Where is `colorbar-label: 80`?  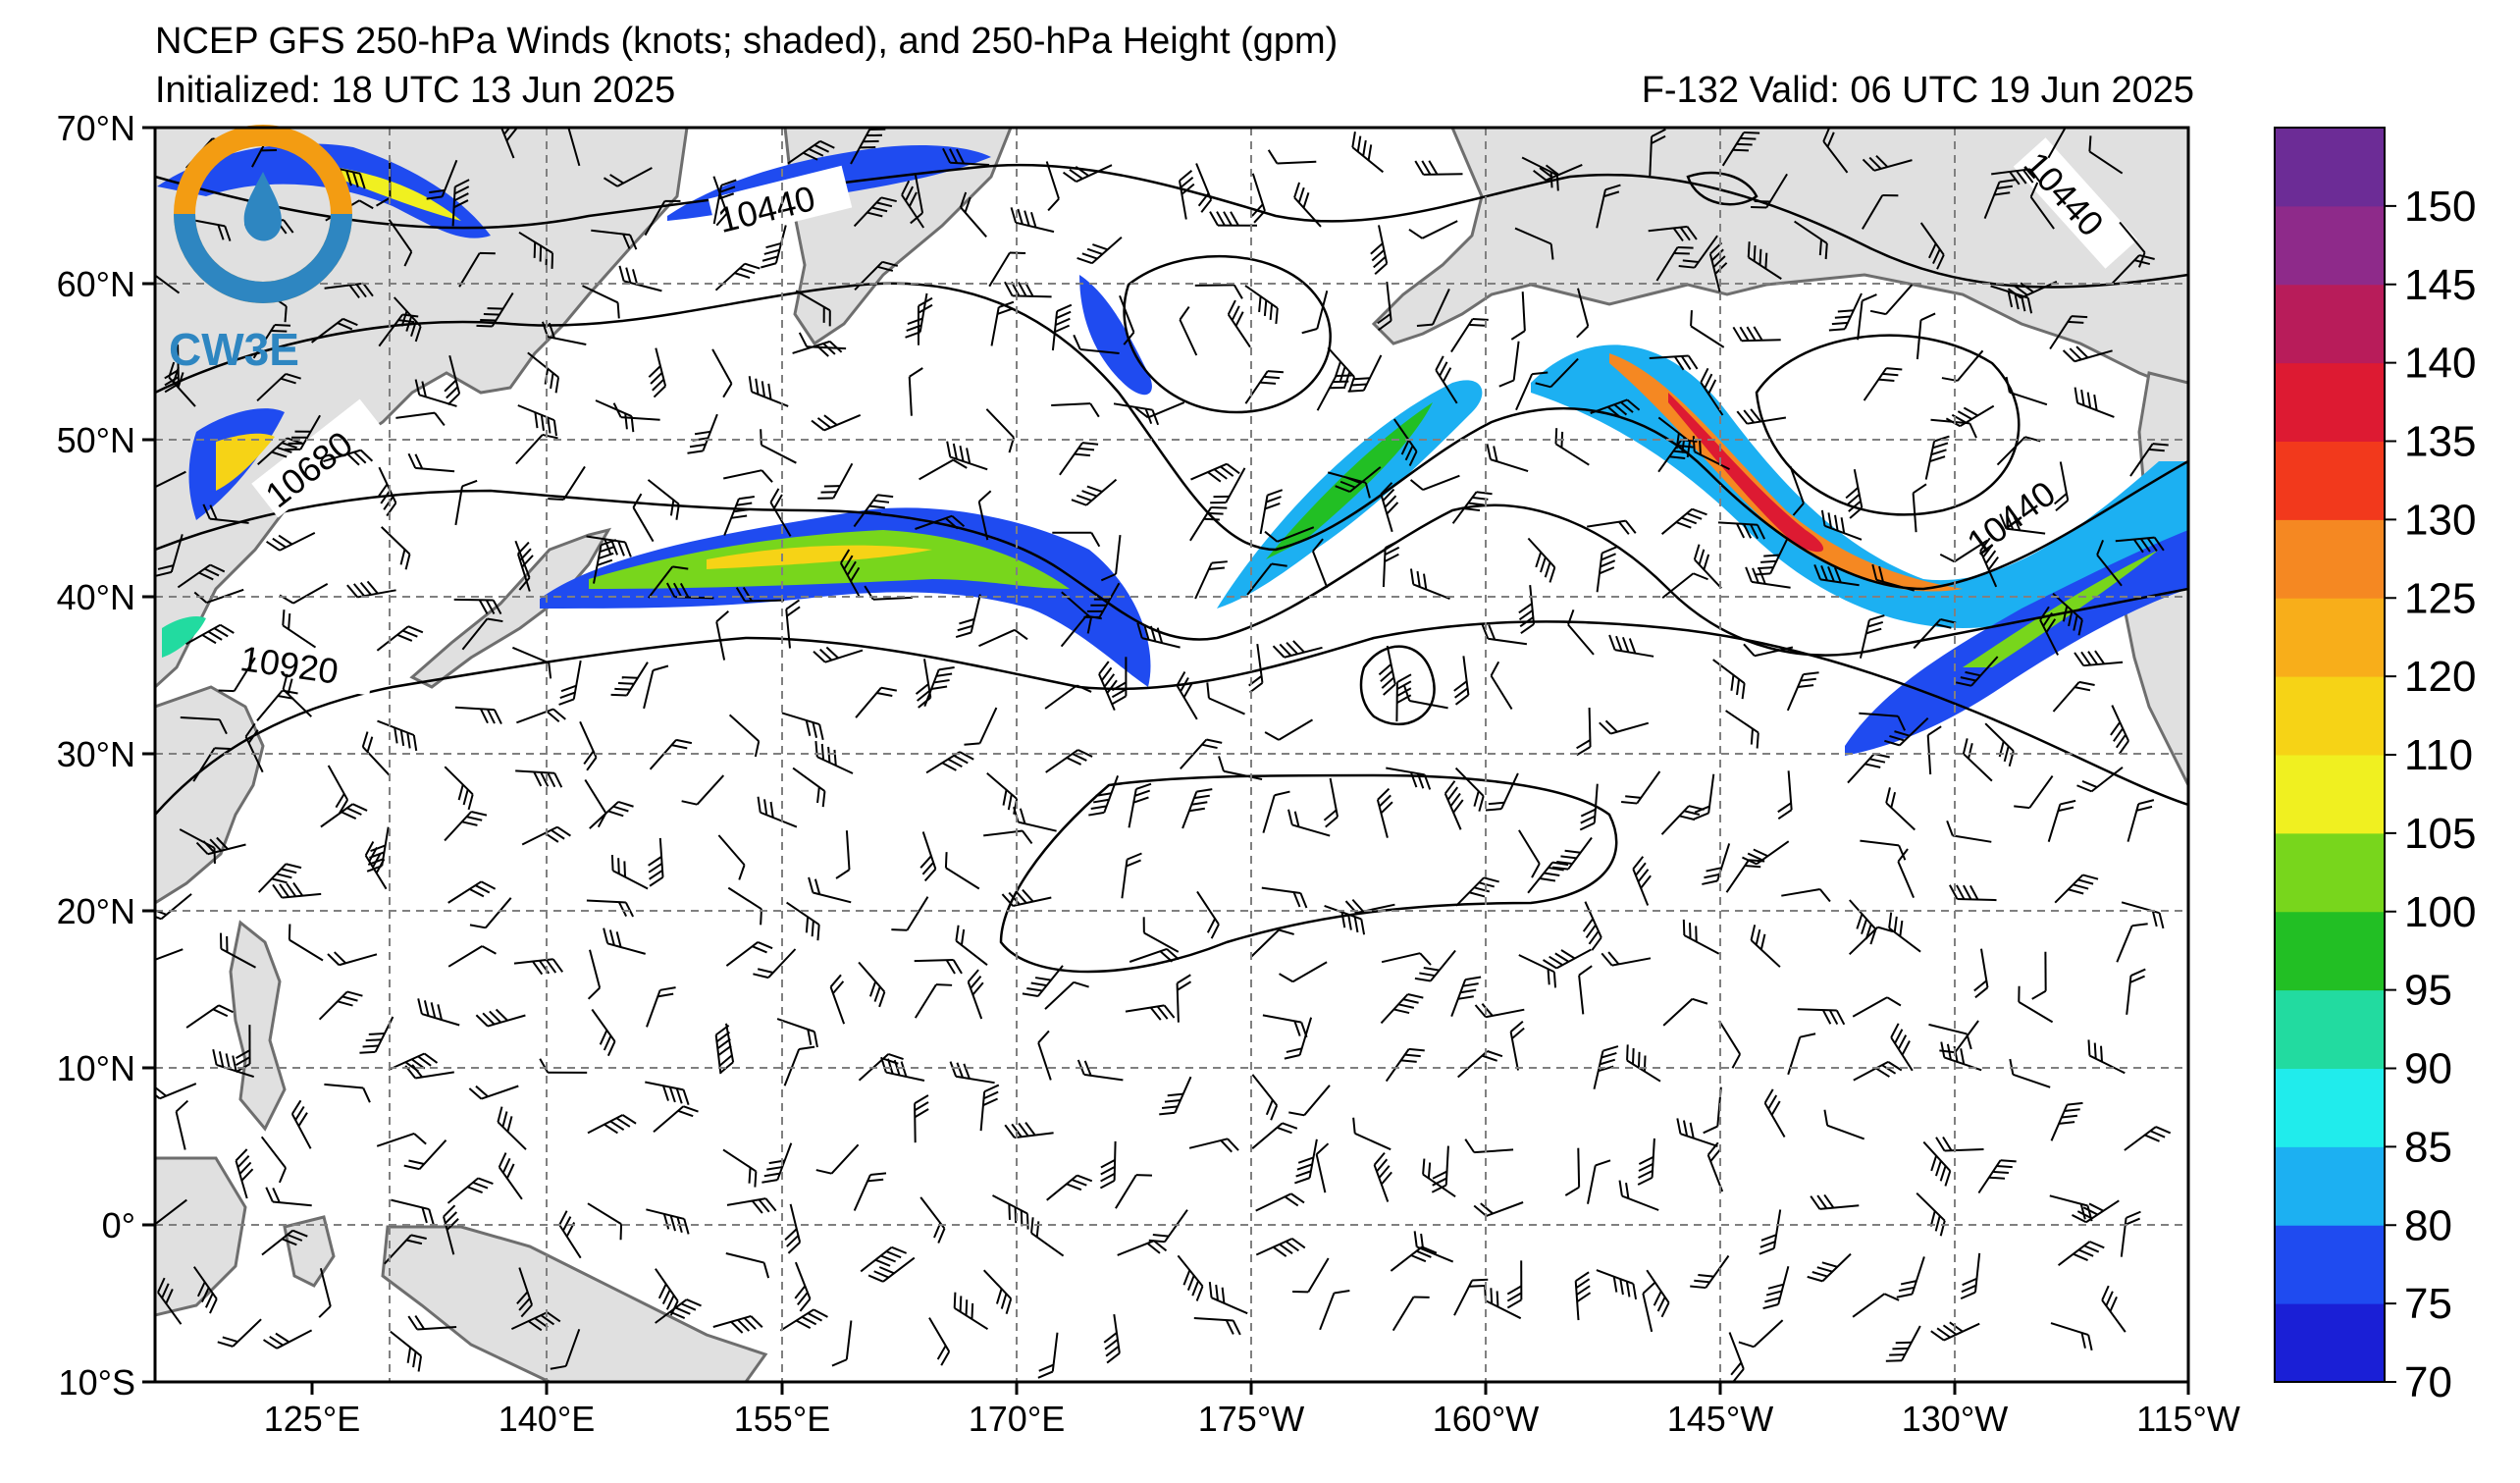
colorbar-label: 80 is located at coordinates (2428, 1225).